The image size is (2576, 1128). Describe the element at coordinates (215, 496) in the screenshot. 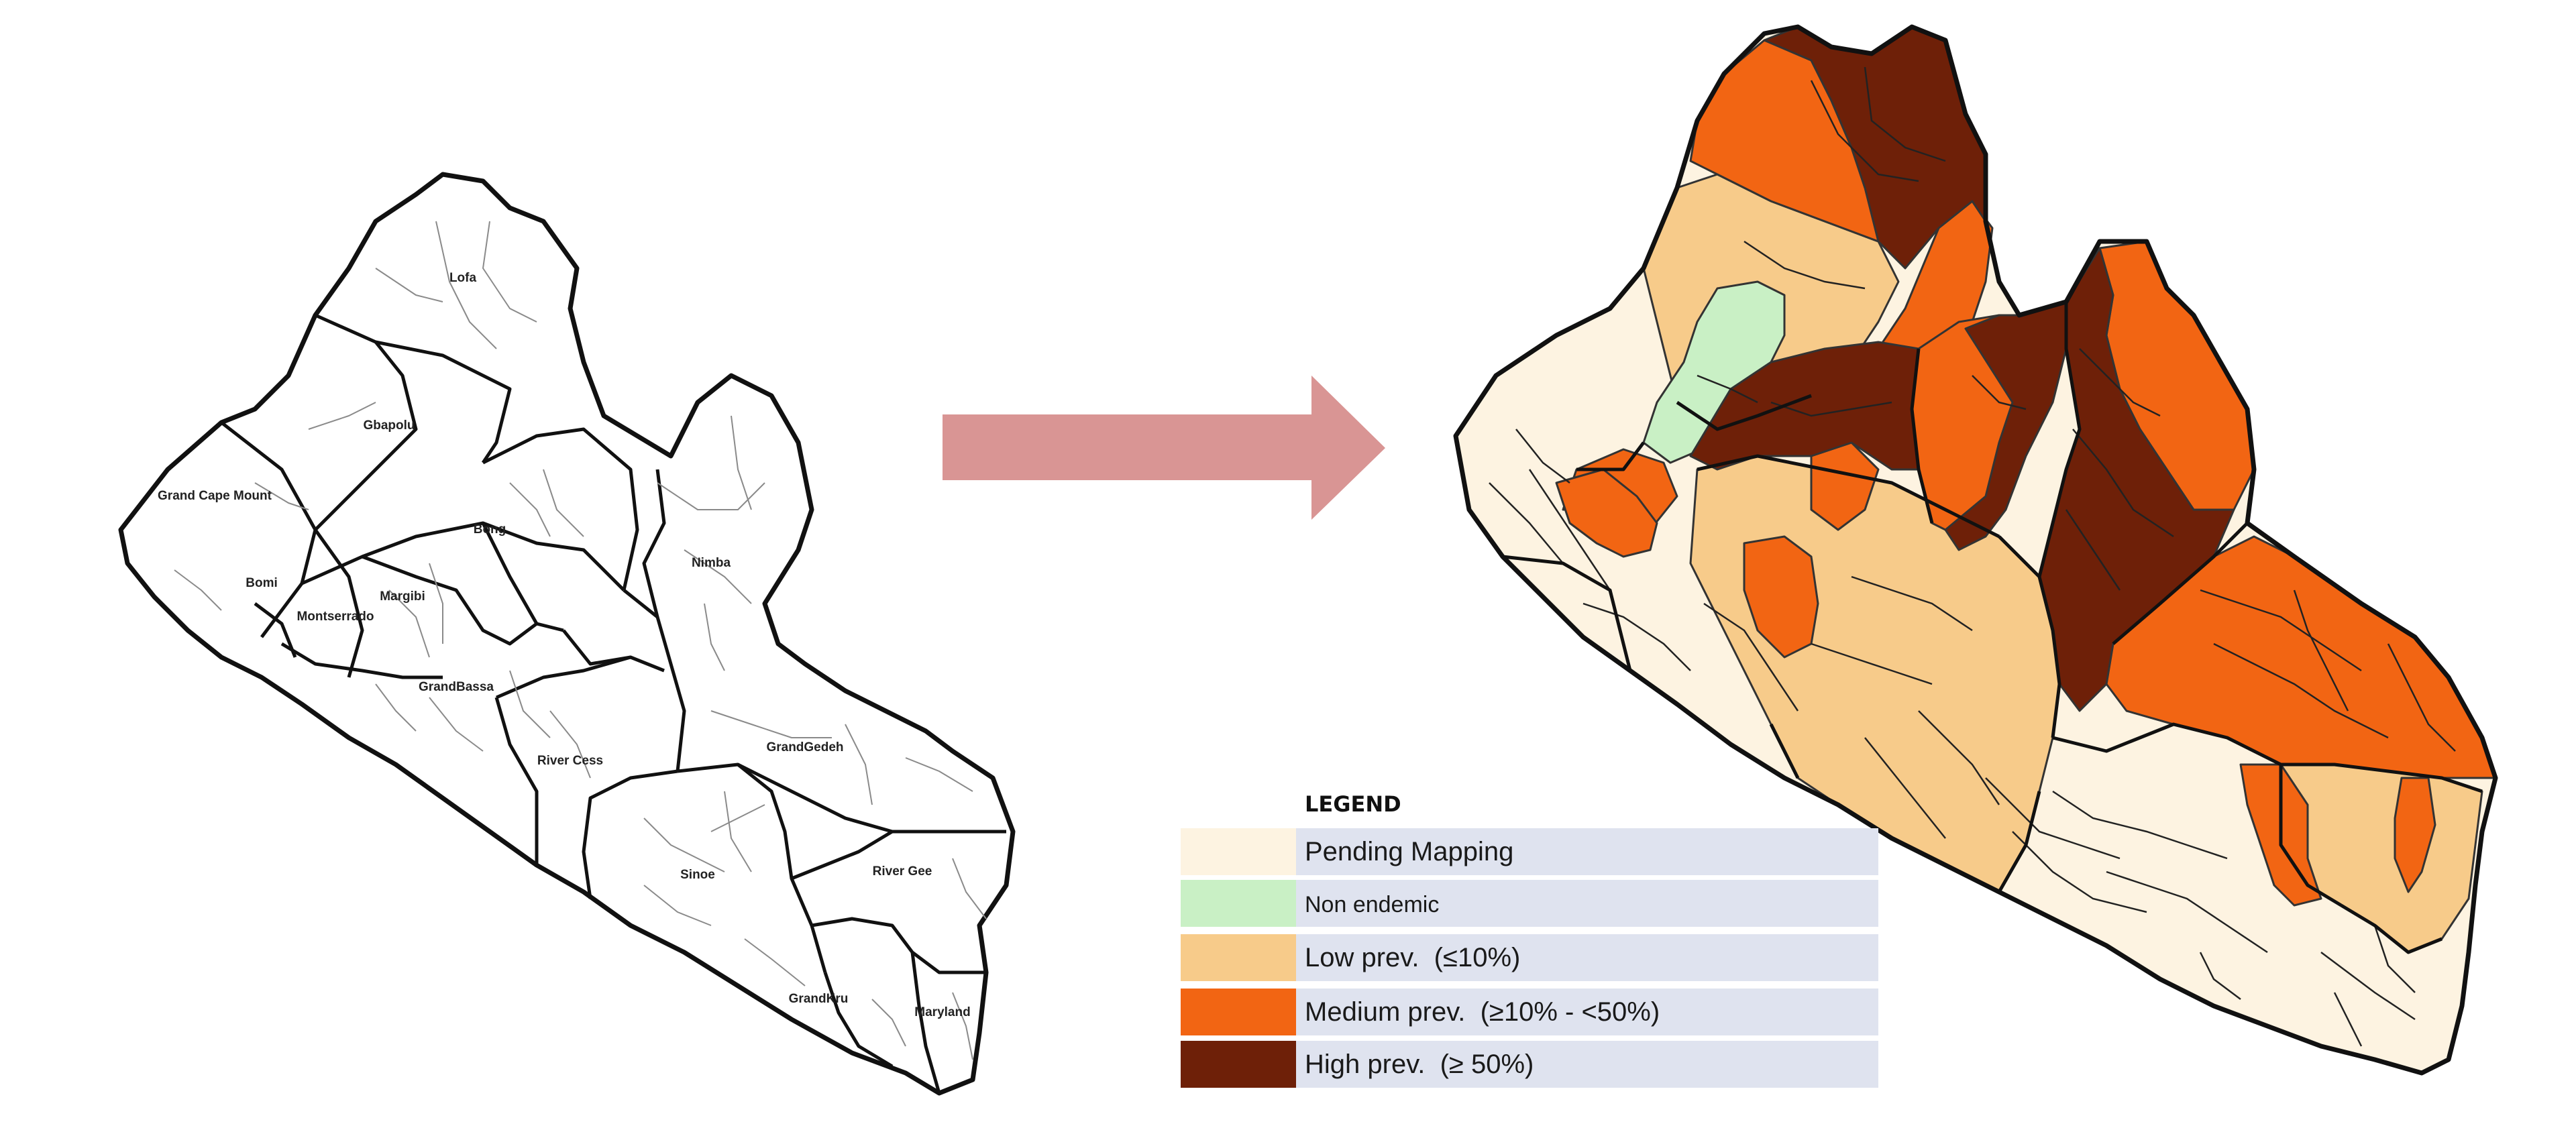

I see `county-label-grand-cape-mount: Grand Cape Mount` at that location.